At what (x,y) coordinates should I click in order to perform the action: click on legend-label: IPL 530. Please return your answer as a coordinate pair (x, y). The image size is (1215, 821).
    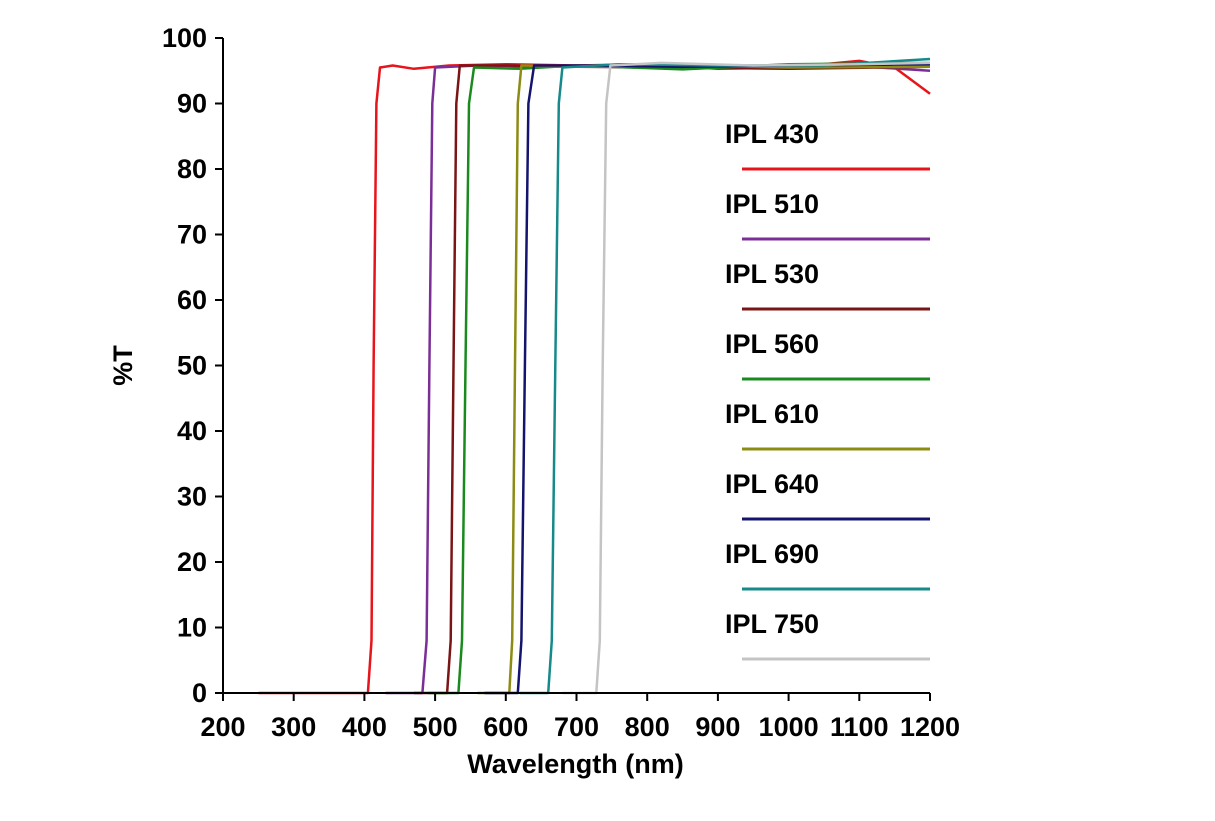
    Looking at the image, I should click on (772, 274).